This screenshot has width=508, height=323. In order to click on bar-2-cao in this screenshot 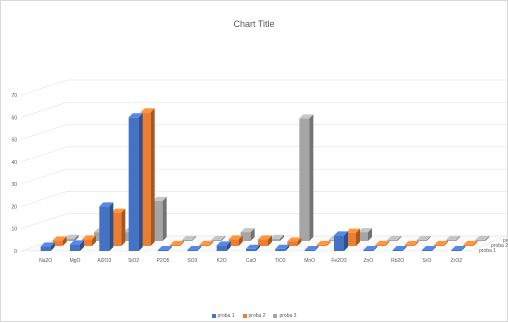, I will do `click(265, 240)`.